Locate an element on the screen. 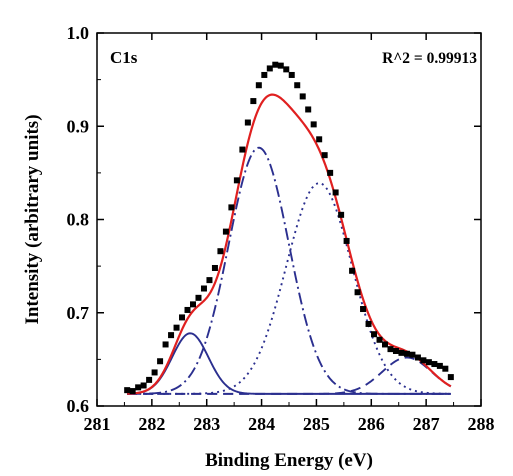 Image resolution: width=513 pixels, height=476 pixels. x-tick-label: 286 is located at coordinates (371, 424).